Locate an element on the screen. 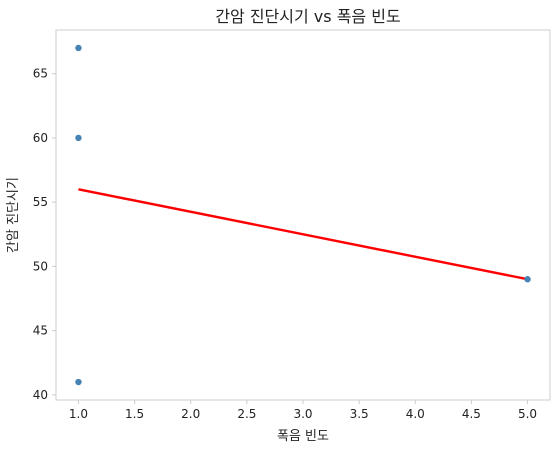 Image resolution: width=559 pixels, height=452 pixels. x-tick-label: 4.5 is located at coordinates (471, 414).